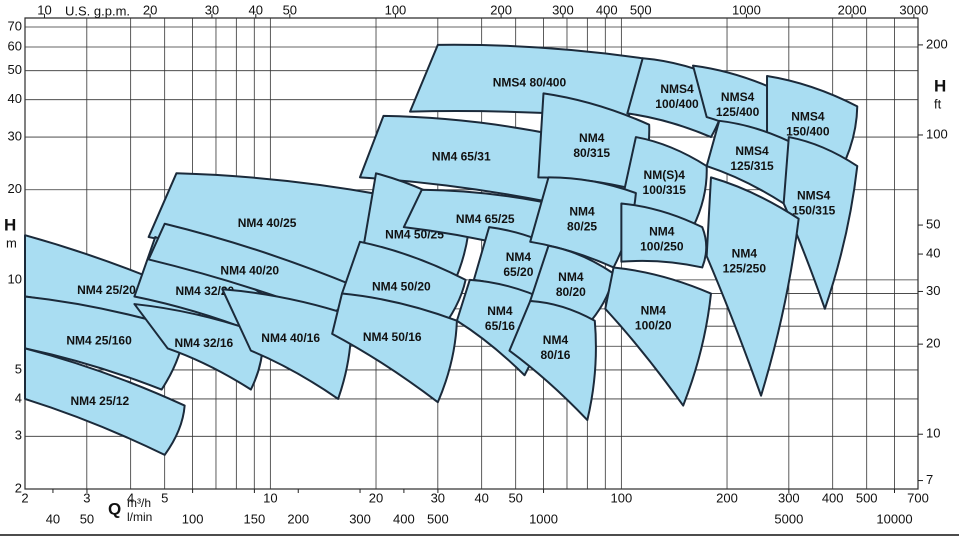 The image size is (959, 549). Describe the element at coordinates (53, 518) in the screenshot. I see `x3-tick-label: 40` at that location.